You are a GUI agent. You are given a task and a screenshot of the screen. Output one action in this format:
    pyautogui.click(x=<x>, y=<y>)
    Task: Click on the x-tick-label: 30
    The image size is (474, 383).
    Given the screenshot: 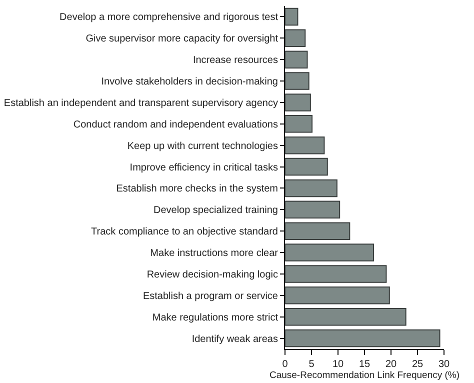 What is the action you would take?
    pyautogui.click(x=444, y=364)
    